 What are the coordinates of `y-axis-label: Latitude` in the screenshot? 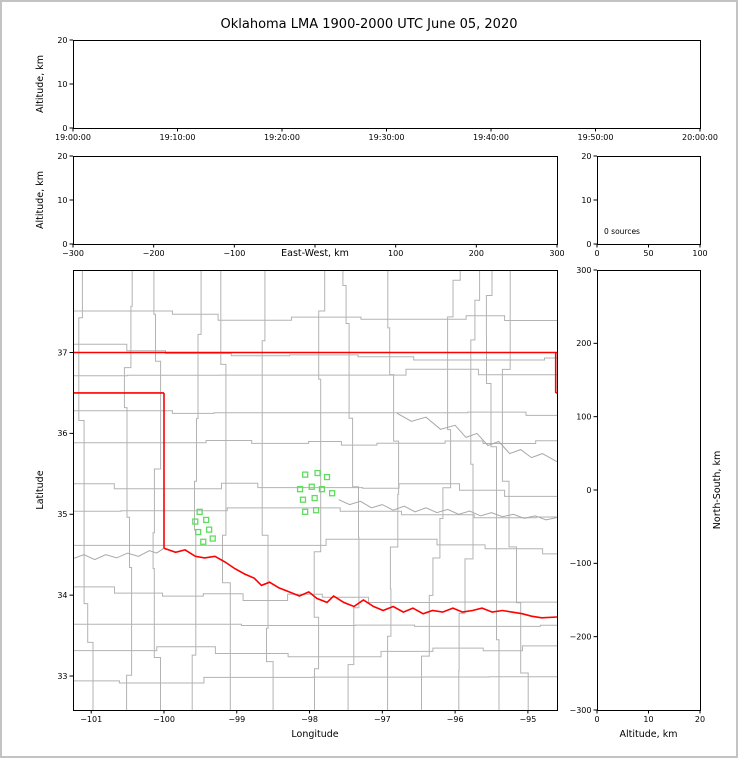 It's located at (40, 489).